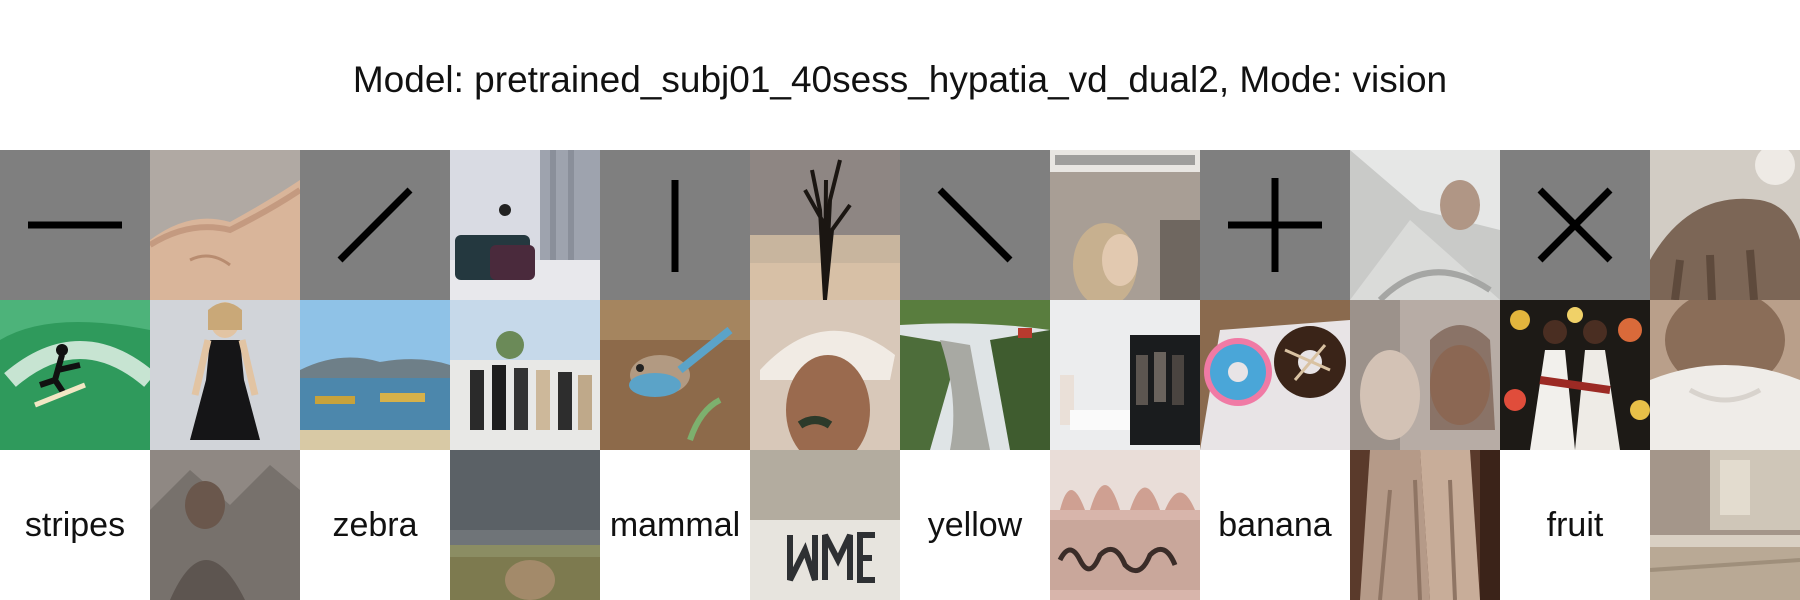 The width and height of the screenshot is (1800, 600). What do you see at coordinates (675, 525) in the screenshot?
I see `word-stimulus: mammal` at bounding box center [675, 525].